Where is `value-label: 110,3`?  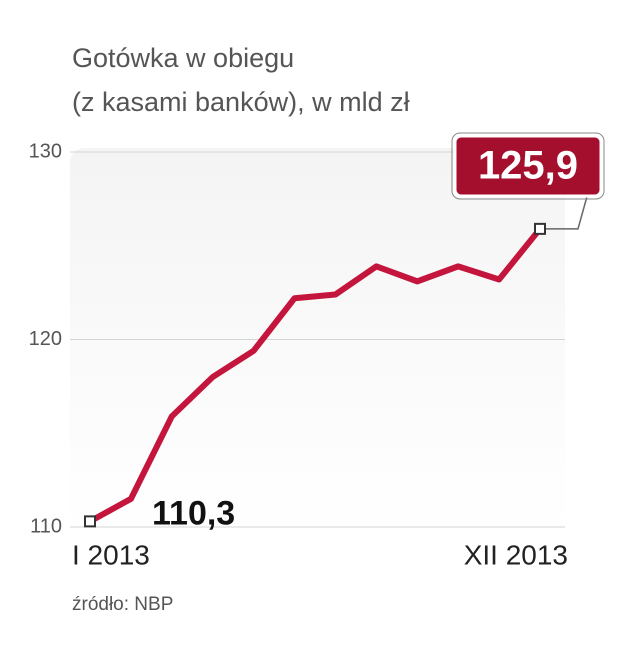 value-label: 110,3 is located at coordinates (193, 513).